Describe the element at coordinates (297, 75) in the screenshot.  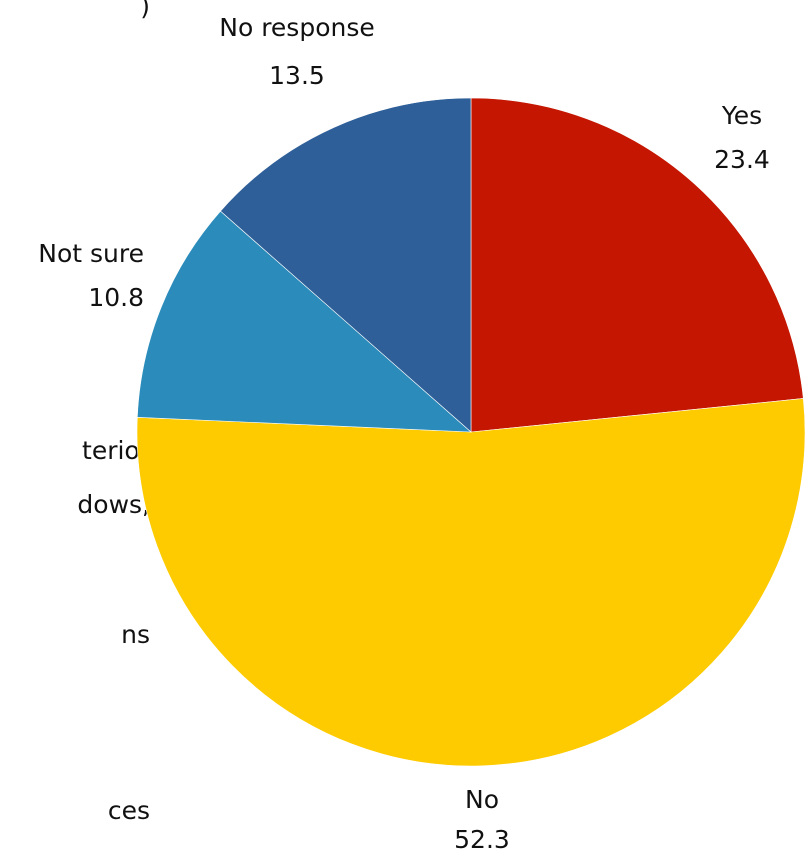
I see `slice-value-label: 13.5` at that location.